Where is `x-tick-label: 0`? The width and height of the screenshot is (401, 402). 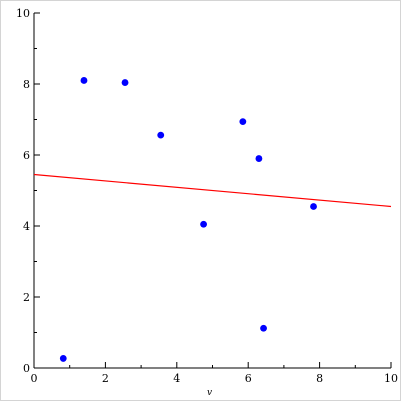
x-tick-label: 0 is located at coordinates (34, 378).